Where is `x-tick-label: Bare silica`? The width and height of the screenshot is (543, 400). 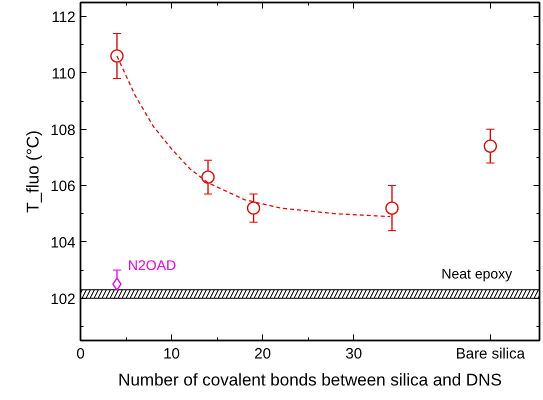 x-tick-label: Bare silica is located at coordinates (491, 354).